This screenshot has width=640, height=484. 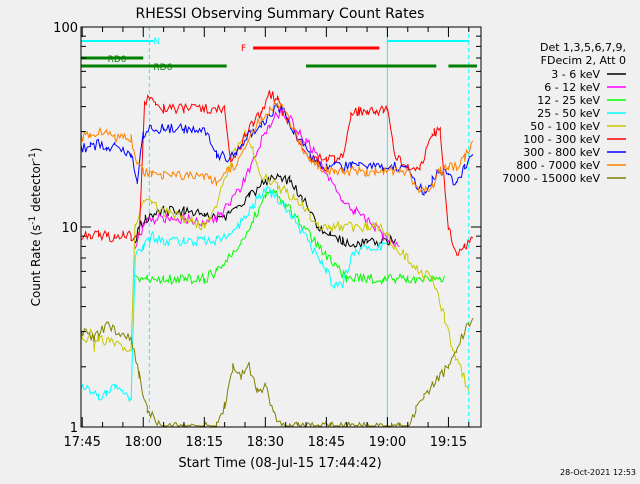 I want to click on x-tick-label-4: 18:45, so click(x=326, y=442).